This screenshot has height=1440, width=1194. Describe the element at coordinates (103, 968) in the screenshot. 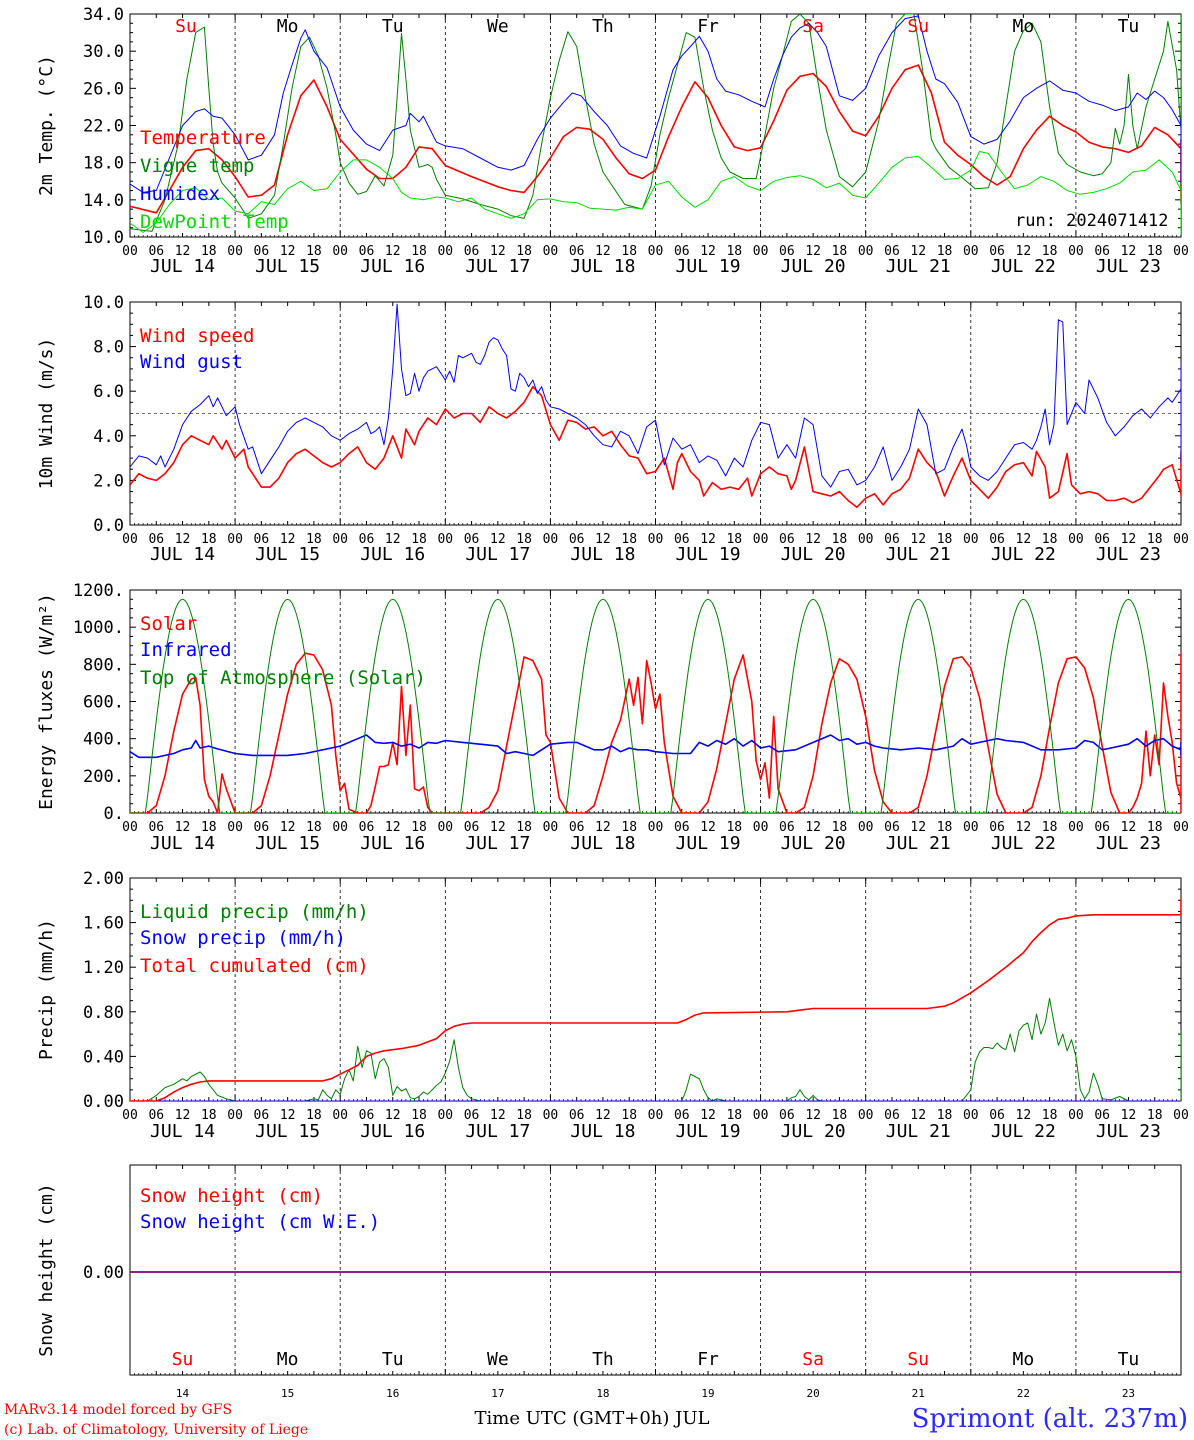

I see `y-tick-label: 1.20` at that location.